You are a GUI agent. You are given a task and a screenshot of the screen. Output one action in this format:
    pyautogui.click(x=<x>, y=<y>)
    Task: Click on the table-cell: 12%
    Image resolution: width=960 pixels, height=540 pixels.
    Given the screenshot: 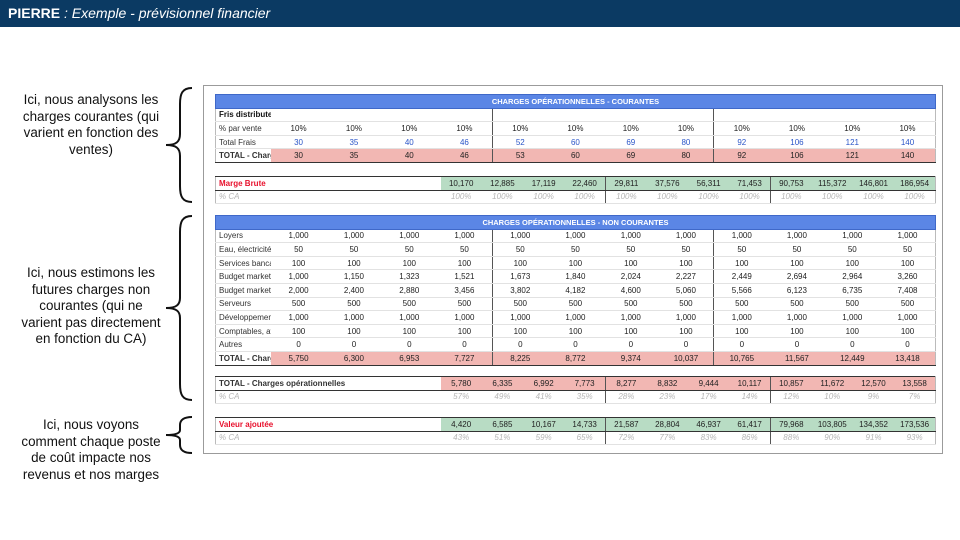 What is the action you would take?
    pyautogui.click(x=790, y=397)
    